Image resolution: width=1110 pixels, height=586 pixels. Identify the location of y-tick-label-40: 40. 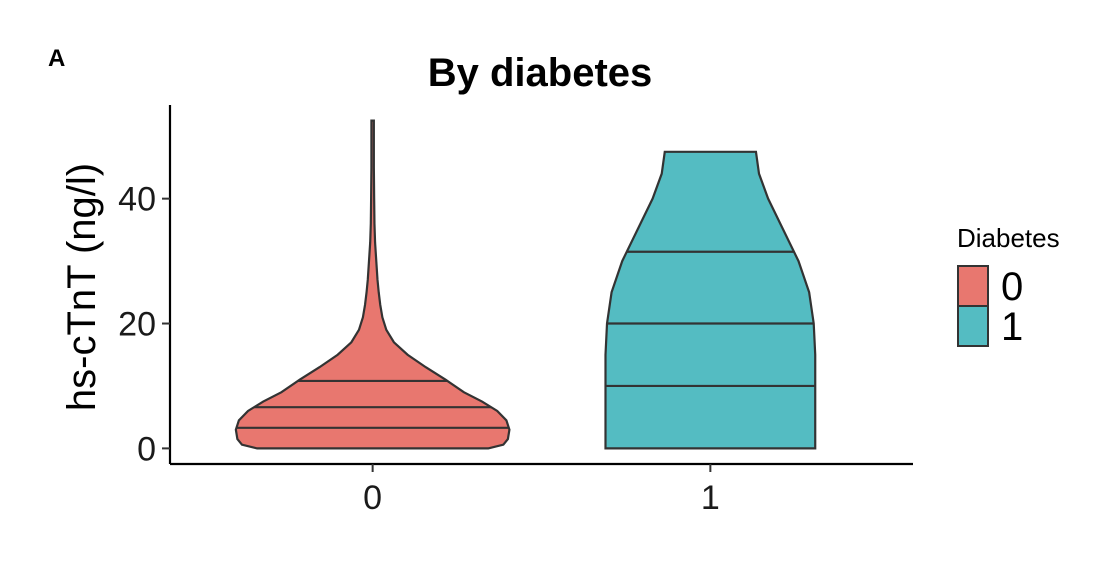
(137, 200).